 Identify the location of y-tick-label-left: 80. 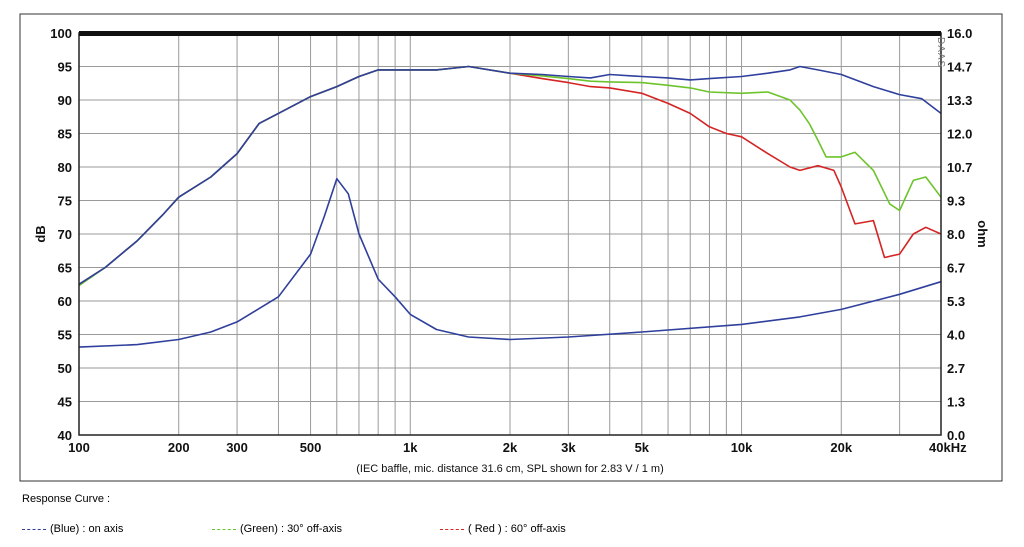
(65, 167).